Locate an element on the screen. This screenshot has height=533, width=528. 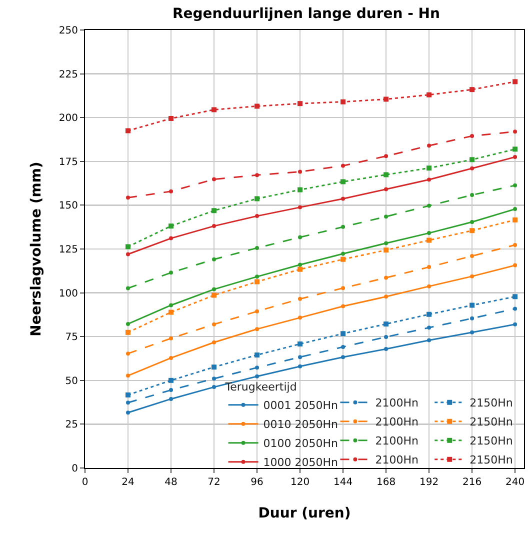
y-tick-label: 175 is located at coordinates (68, 162).